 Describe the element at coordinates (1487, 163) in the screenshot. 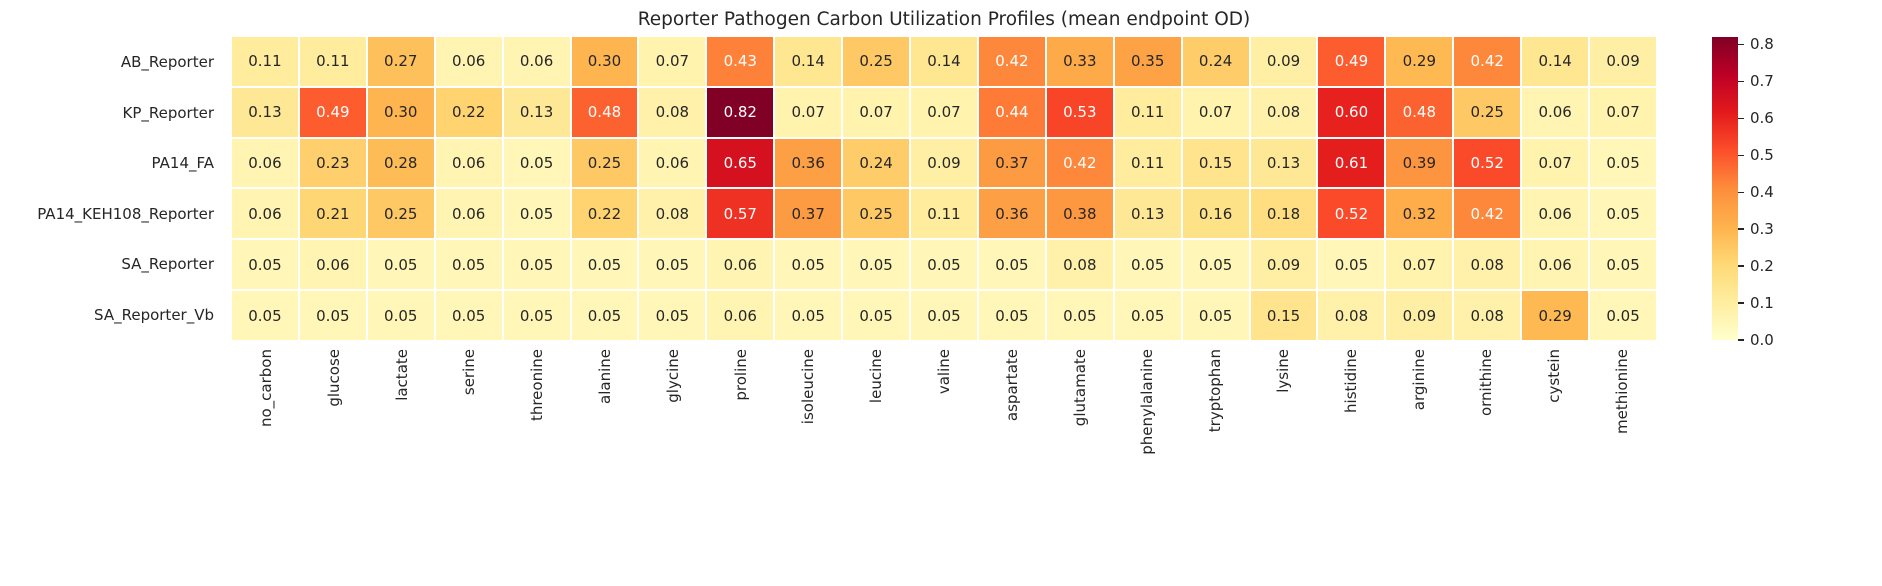

I see `heatmap-cell: 0.52` at that location.